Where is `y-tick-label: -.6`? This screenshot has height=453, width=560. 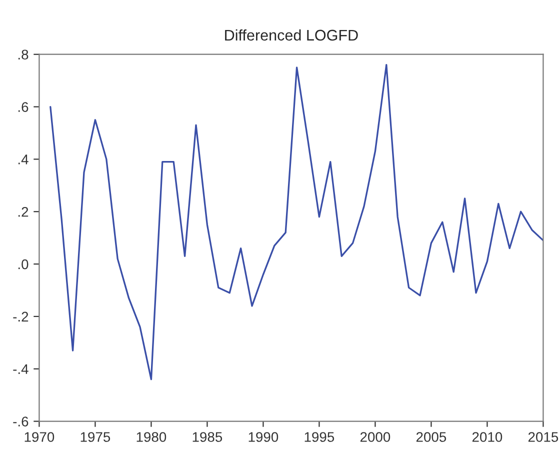 y-tick-label: -.6 is located at coordinates (20, 421).